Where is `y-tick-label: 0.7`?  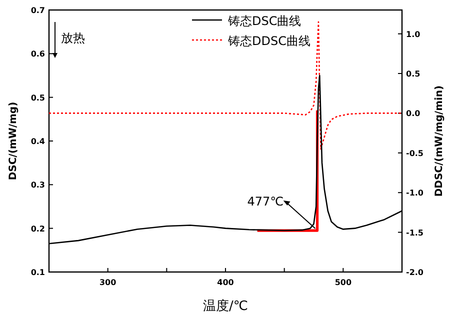
y-tick-label: 0.7 is located at coordinates (37, 10).